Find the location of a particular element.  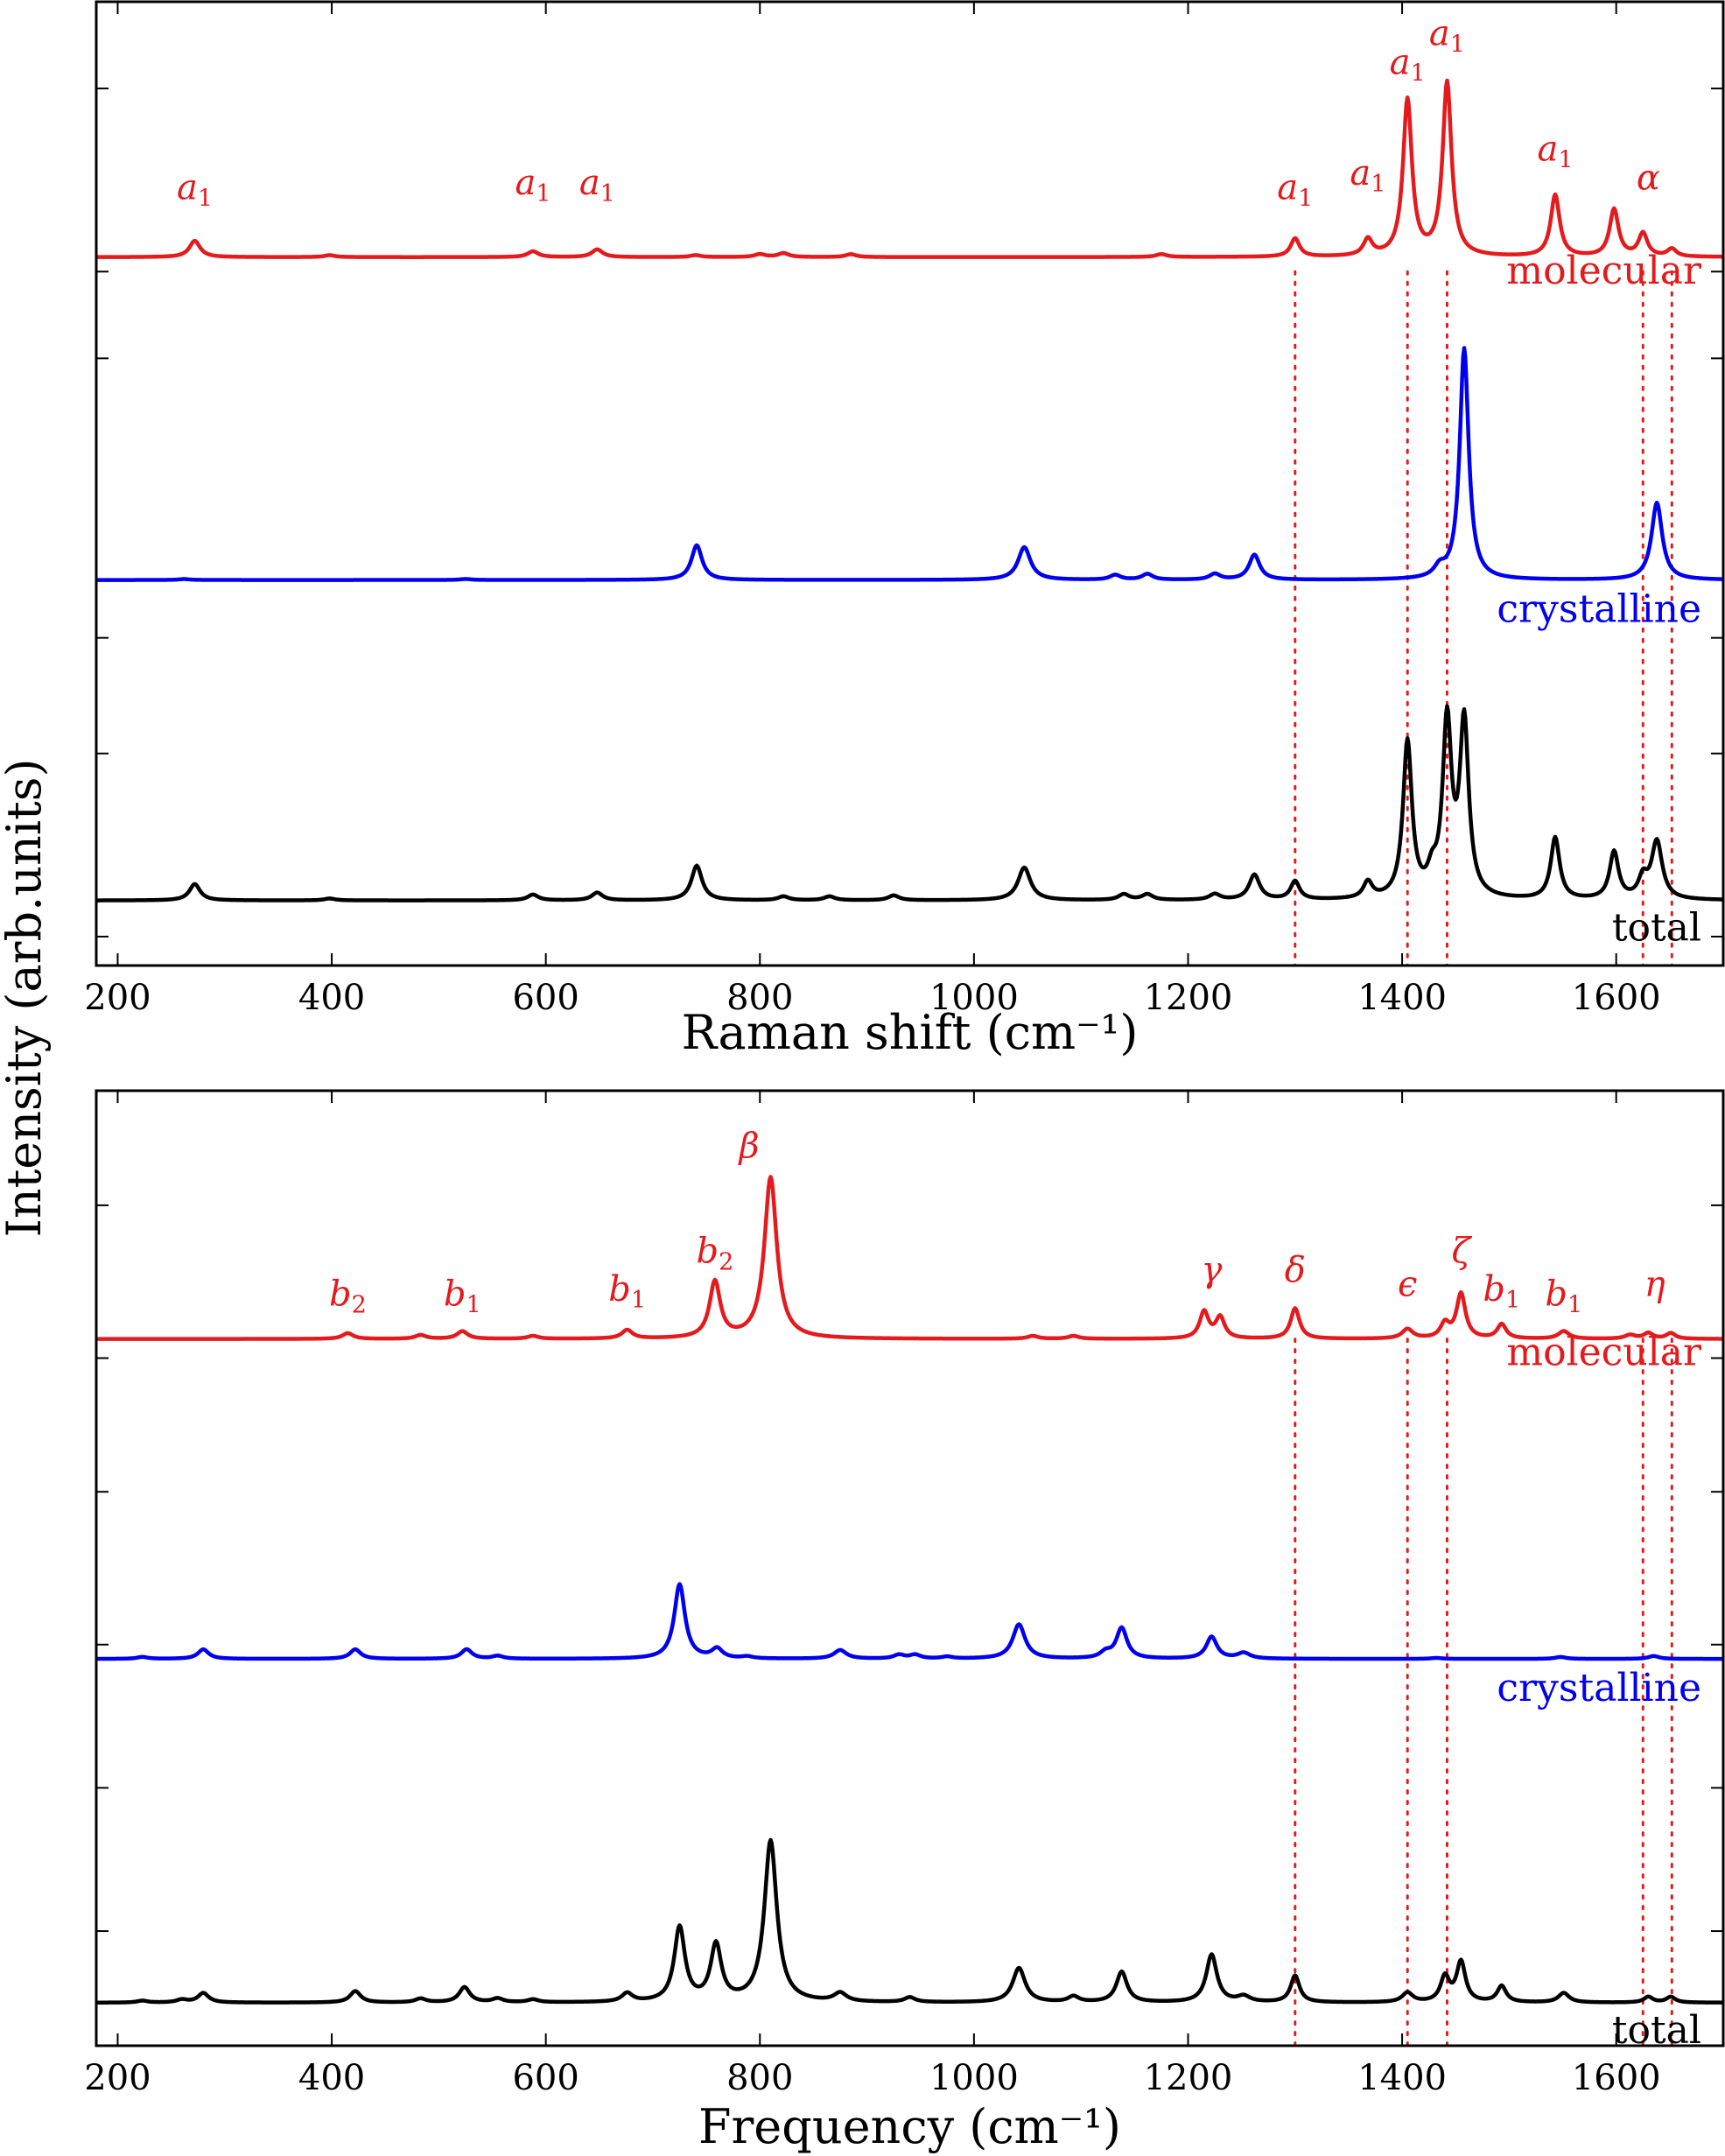

x-axis-label: Raman shift (cm⁻¹) is located at coordinates (911, 1032).